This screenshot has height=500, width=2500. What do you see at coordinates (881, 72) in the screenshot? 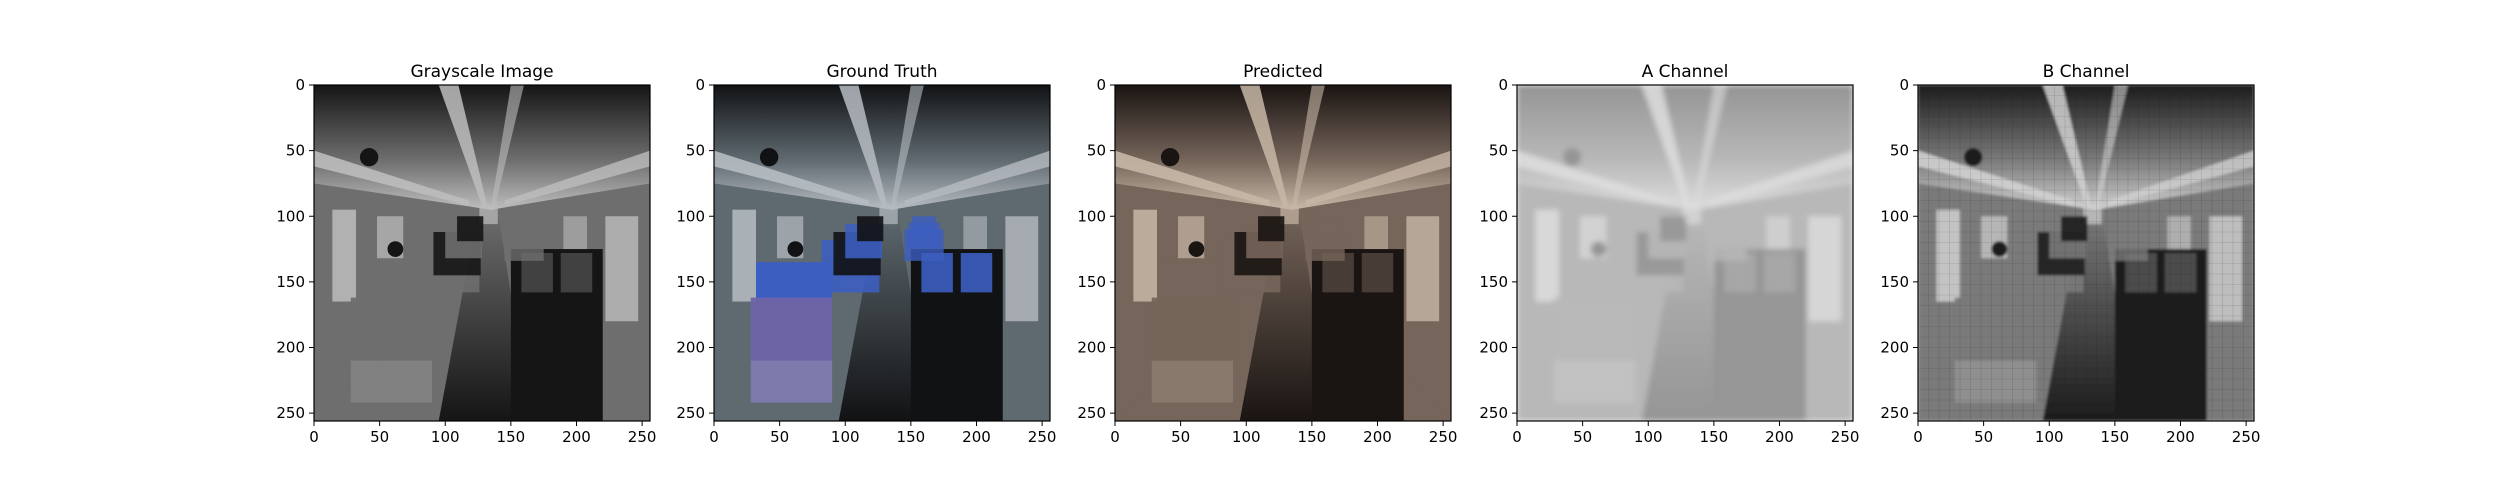
I see `subplot-title: Ground Truth` at bounding box center [881, 72].